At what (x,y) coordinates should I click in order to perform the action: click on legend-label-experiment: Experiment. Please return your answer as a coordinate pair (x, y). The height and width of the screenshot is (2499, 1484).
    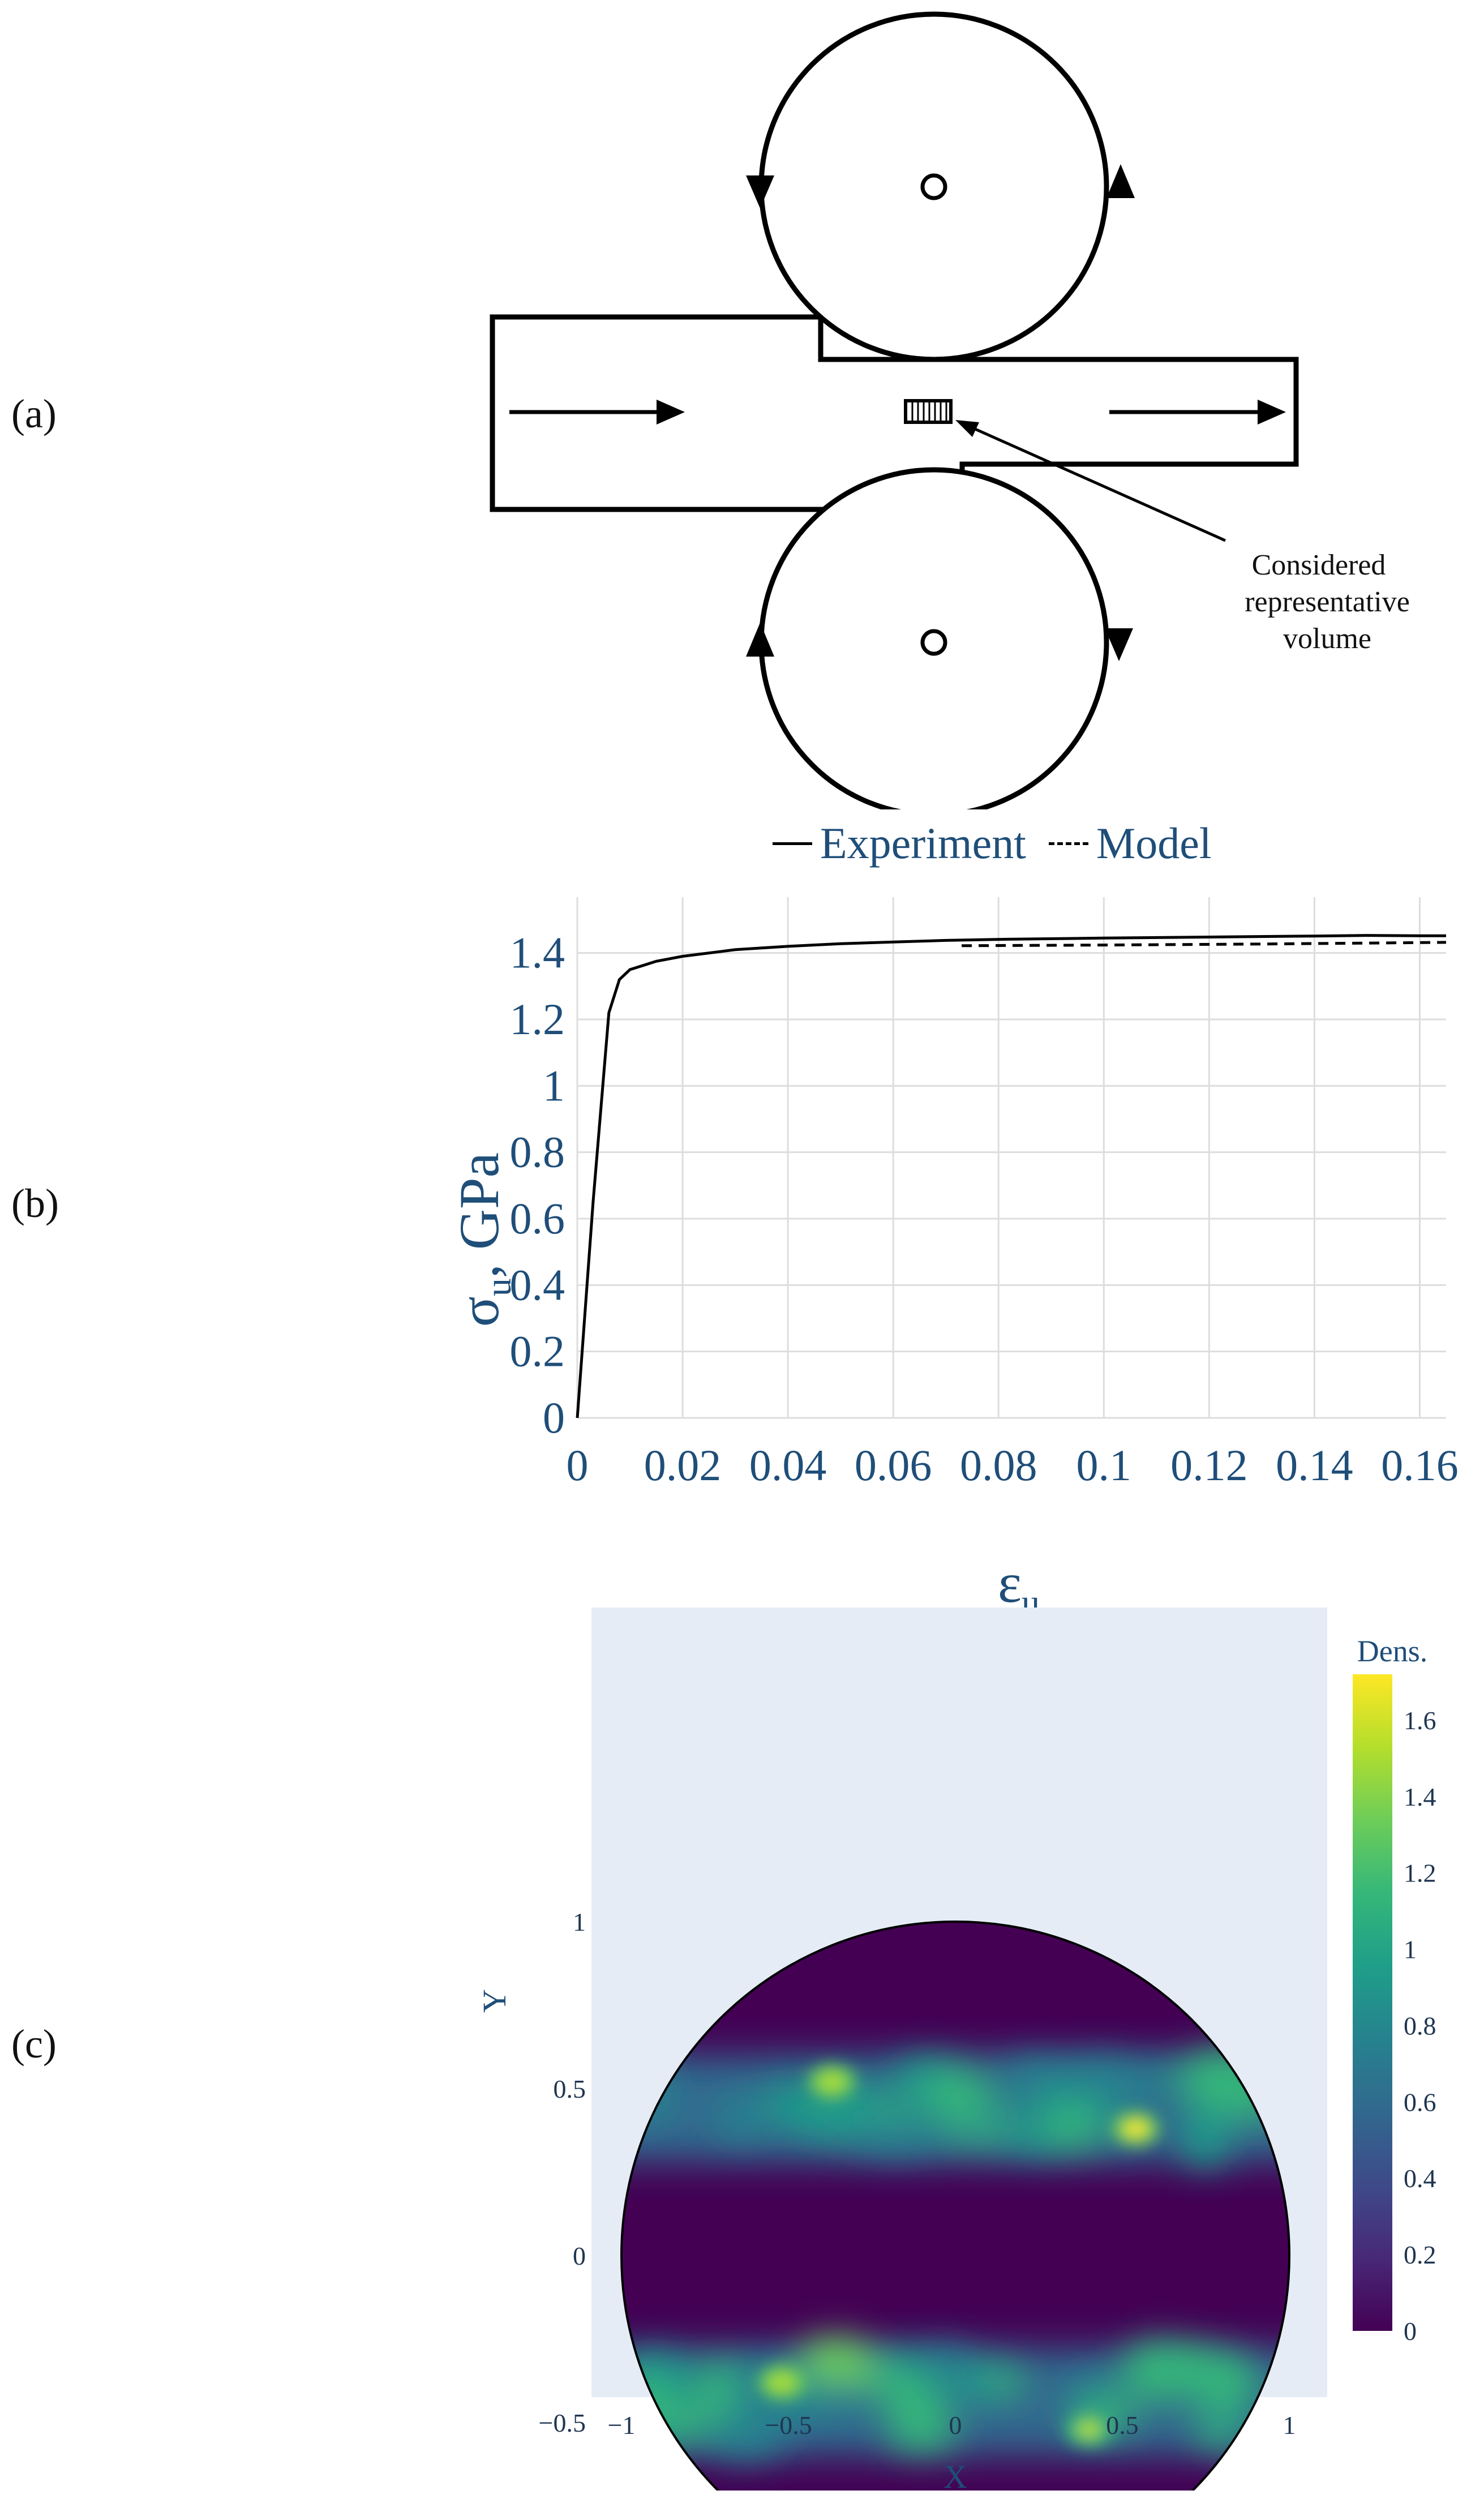
    Looking at the image, I should click on (923, 843).